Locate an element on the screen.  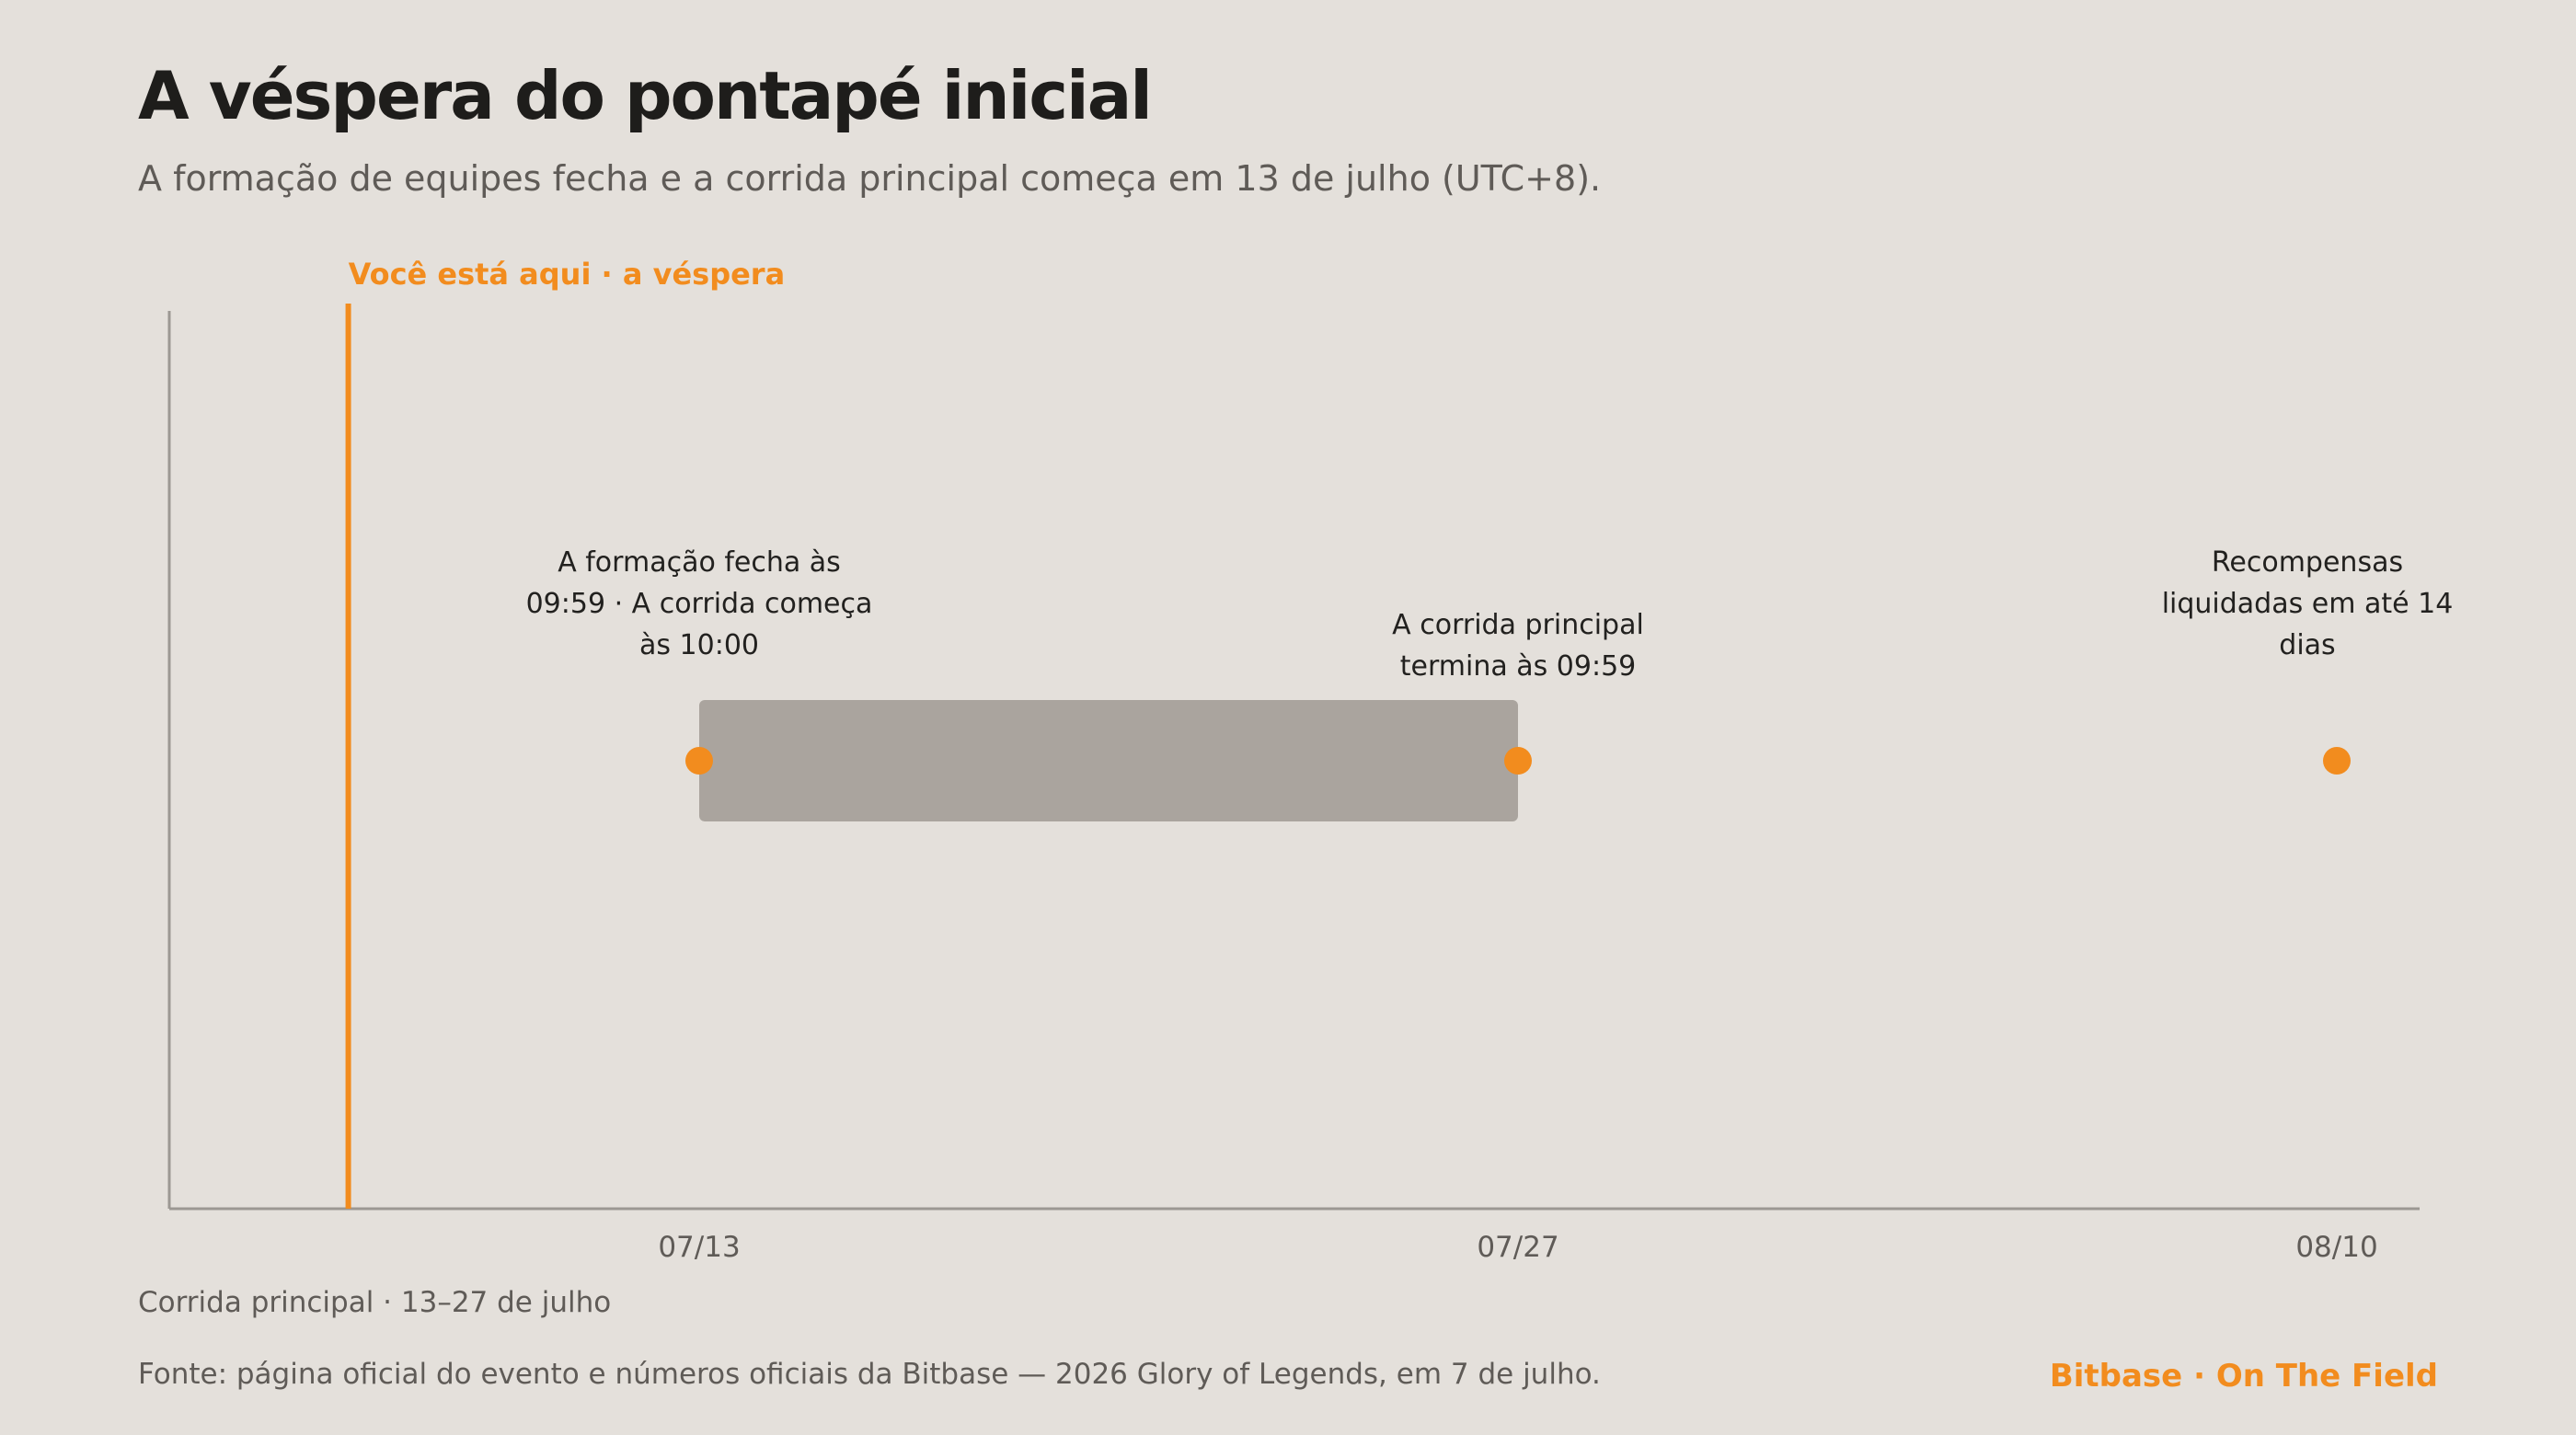
brand-label: Bitbase · On The Field is located at coordinates (2243, 1376).